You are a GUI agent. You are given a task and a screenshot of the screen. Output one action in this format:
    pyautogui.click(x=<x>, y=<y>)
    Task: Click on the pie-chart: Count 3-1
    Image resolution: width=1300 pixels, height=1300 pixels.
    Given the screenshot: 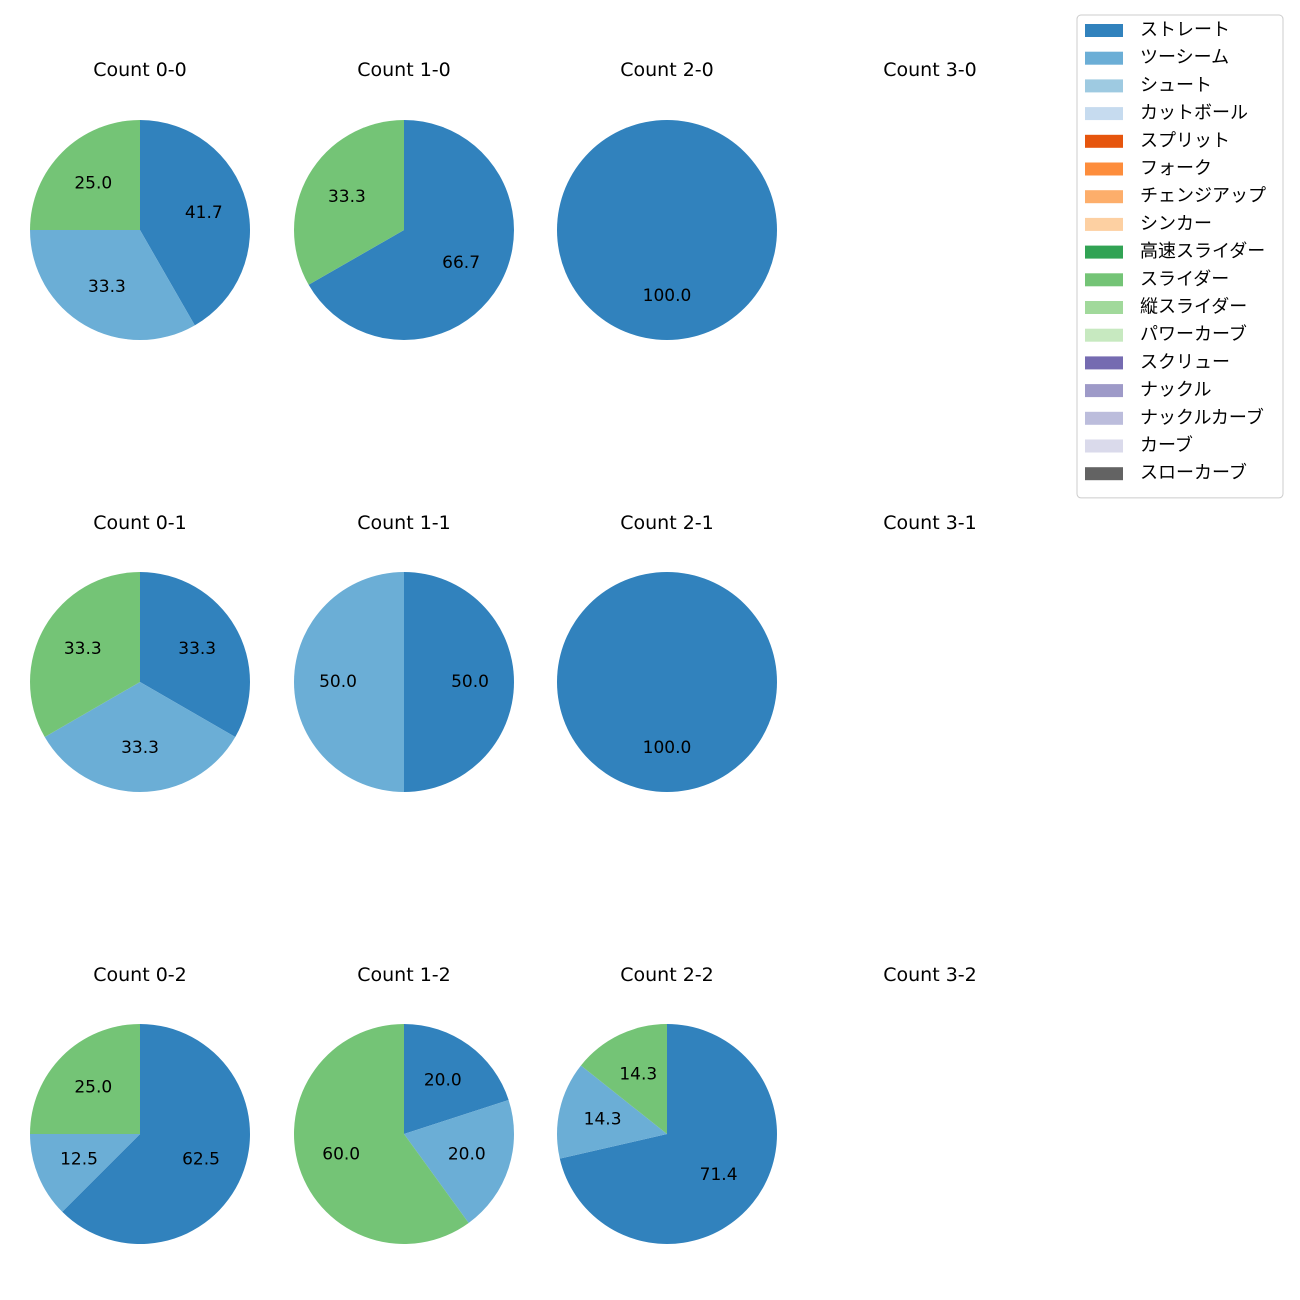 What is the action you would take?
    pyautogui.click(x=930, y=523)
    